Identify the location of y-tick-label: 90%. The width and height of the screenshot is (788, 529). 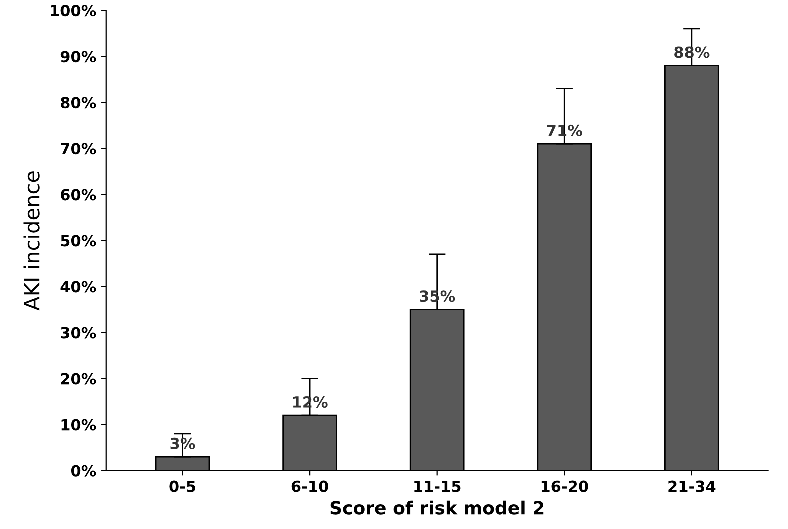
(78, 57).